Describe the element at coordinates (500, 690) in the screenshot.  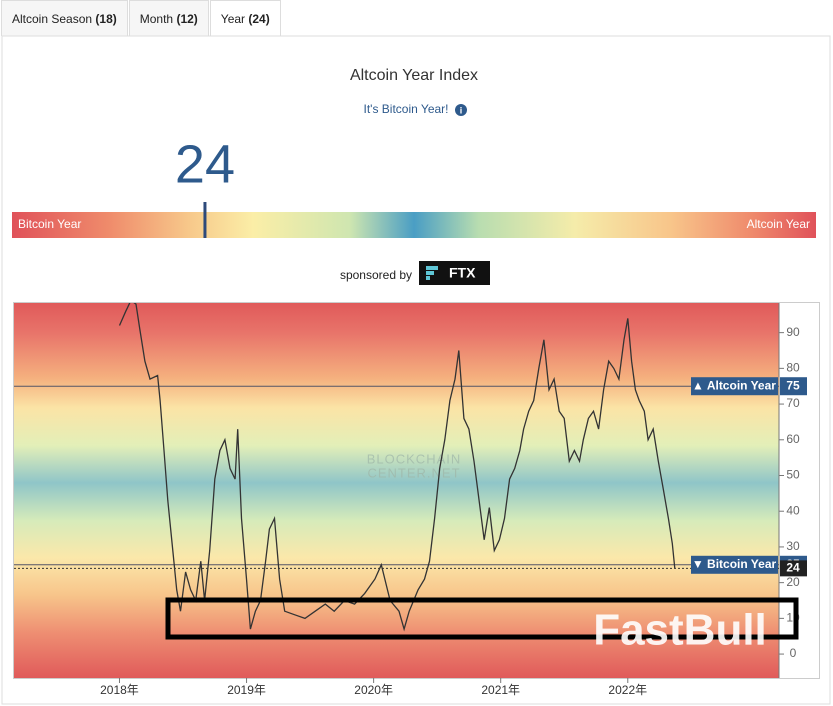
I see `x-tick-label: 2021年` at that location.